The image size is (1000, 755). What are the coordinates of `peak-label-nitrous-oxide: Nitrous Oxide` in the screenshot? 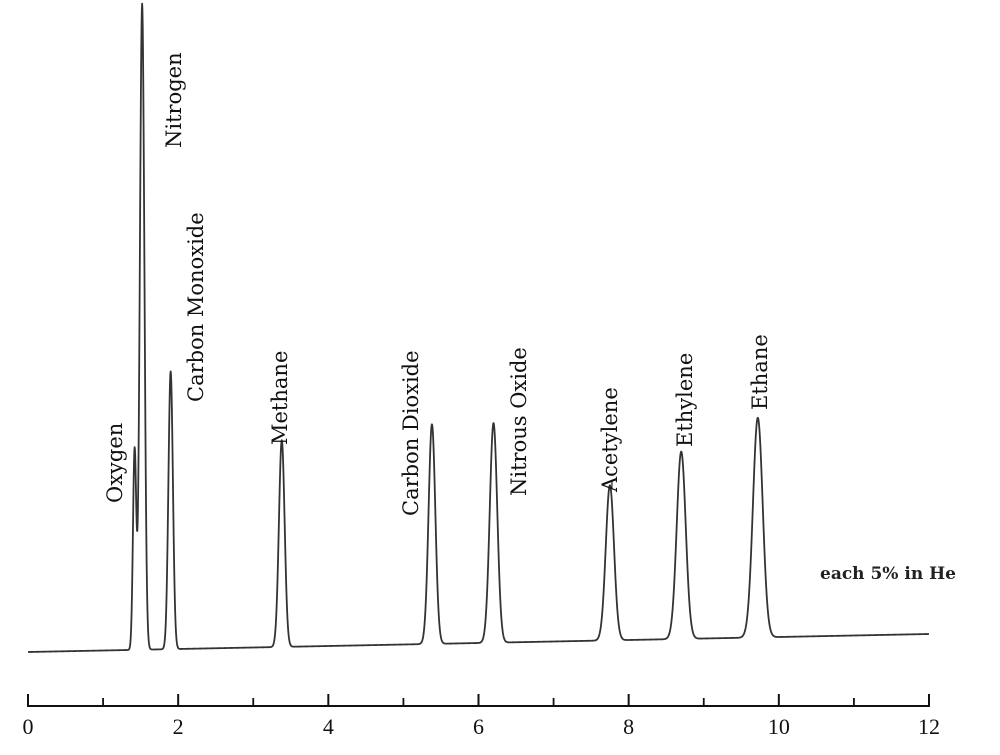 It's located at (519, 421).